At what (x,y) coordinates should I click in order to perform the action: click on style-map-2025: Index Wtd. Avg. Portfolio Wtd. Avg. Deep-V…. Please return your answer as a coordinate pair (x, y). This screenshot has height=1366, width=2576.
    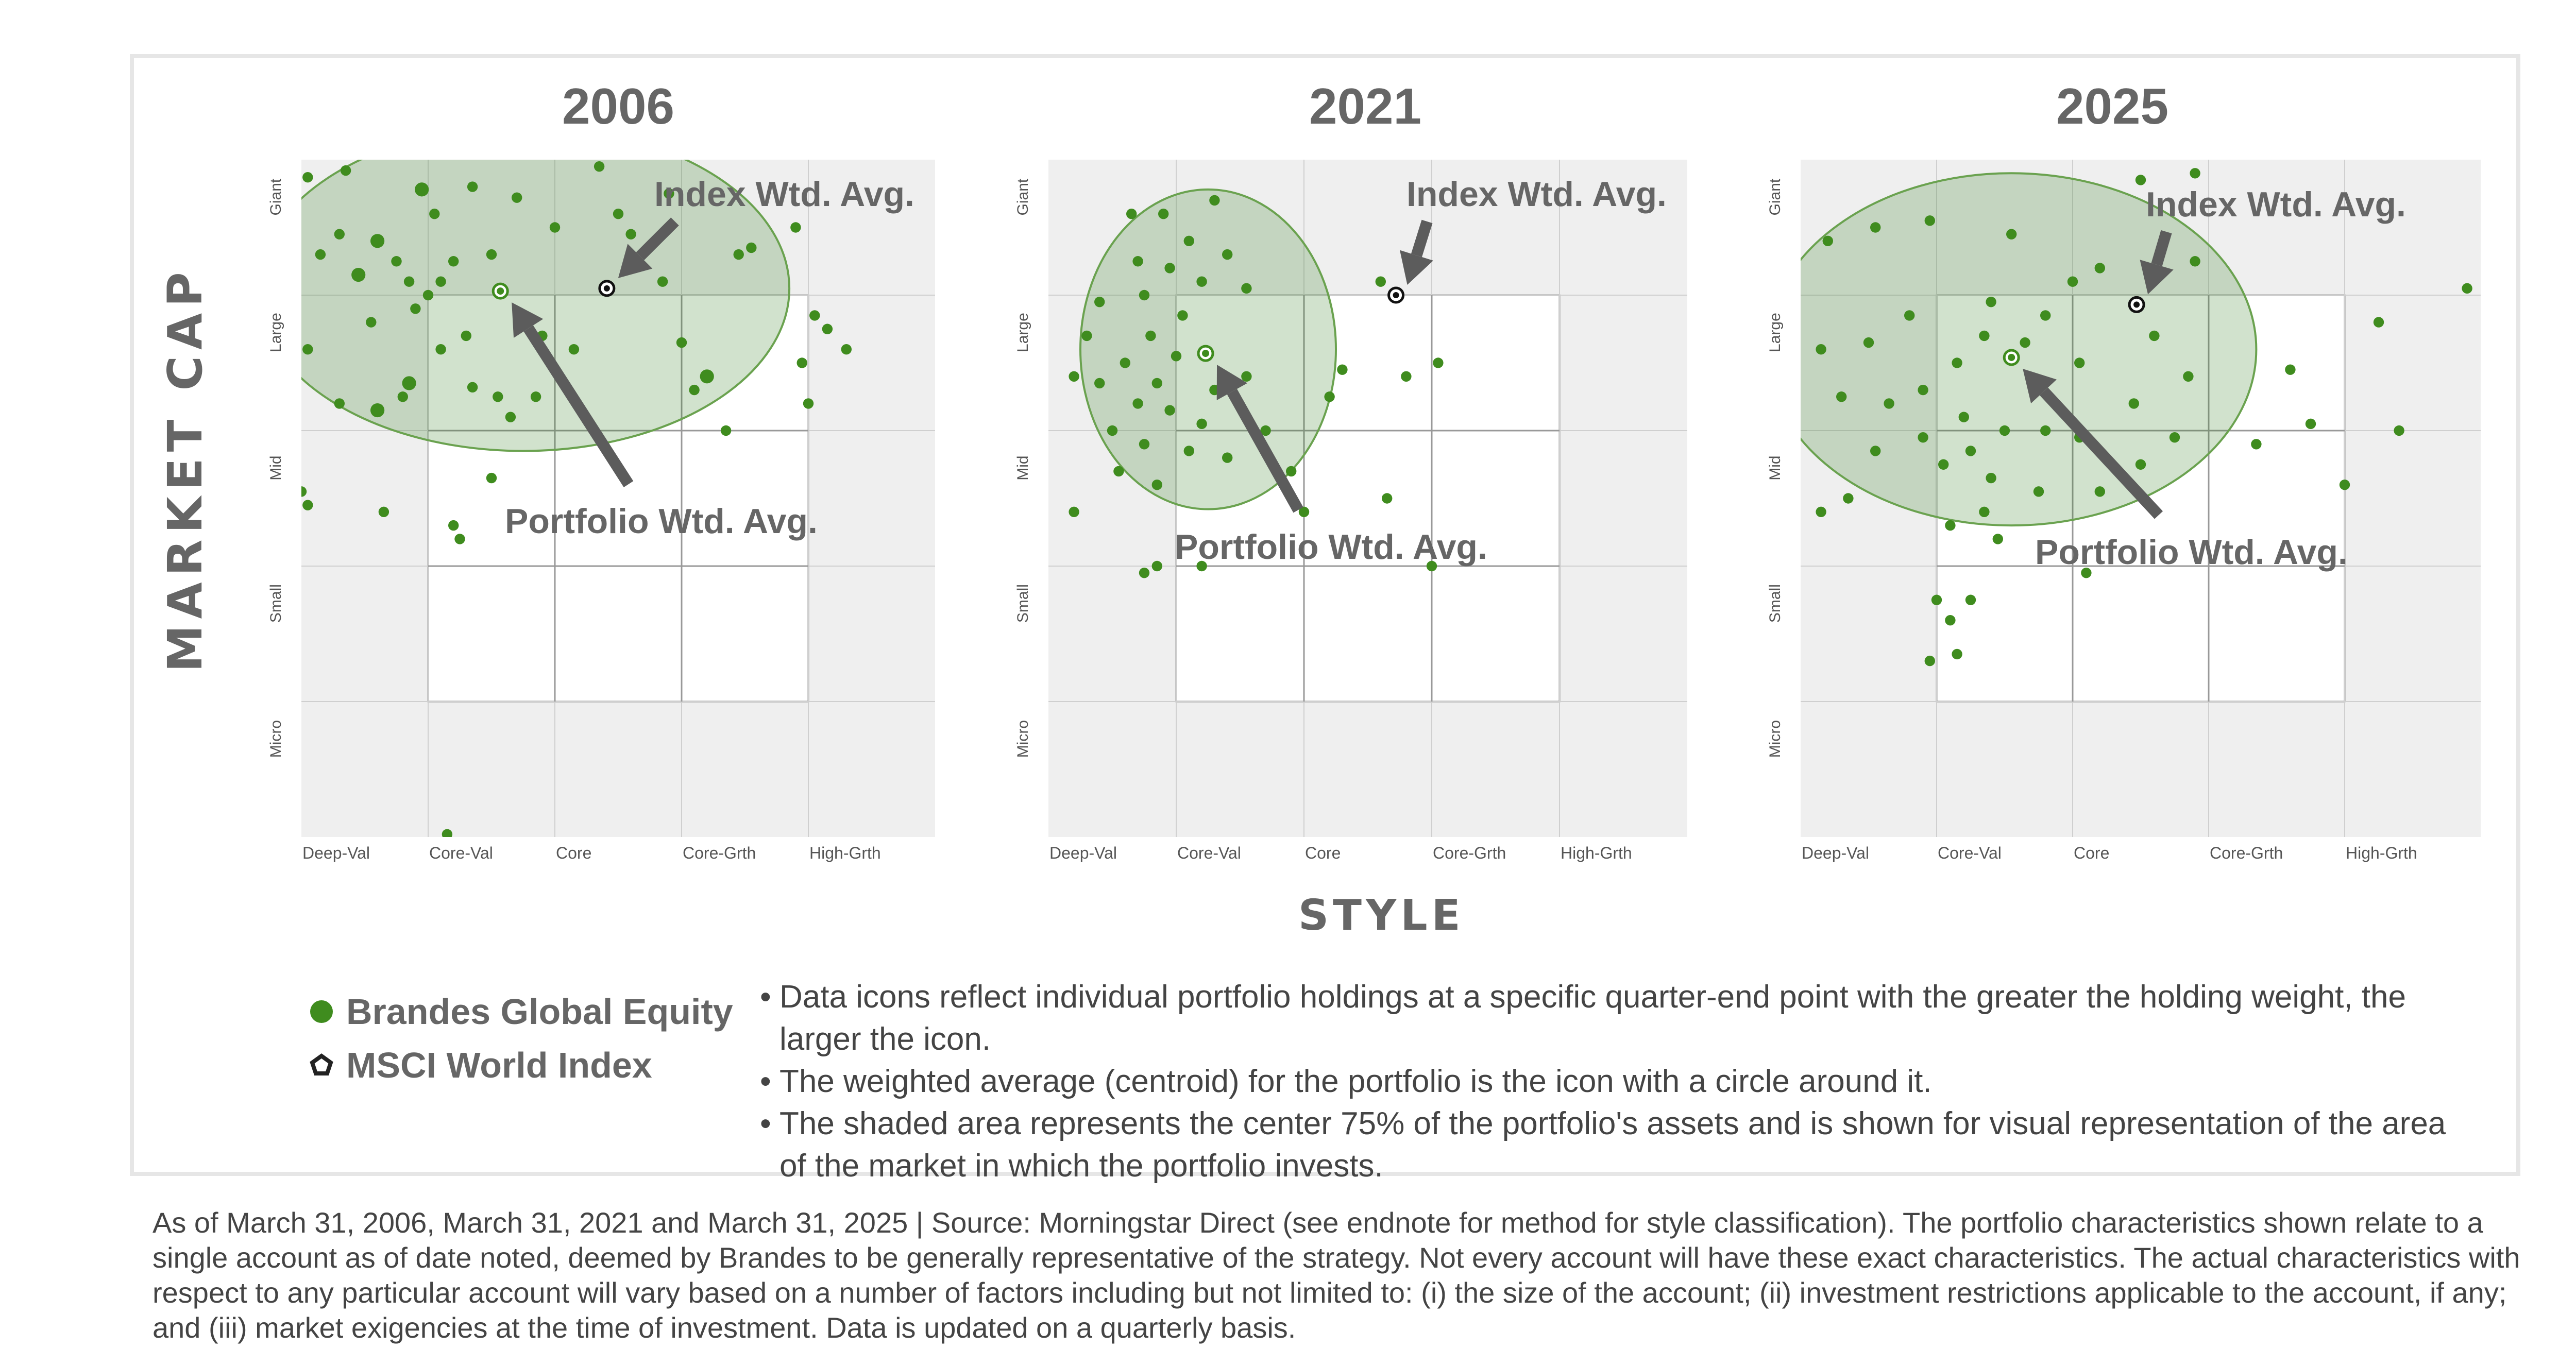
    Looking at the image, I should click on (2124, 511).